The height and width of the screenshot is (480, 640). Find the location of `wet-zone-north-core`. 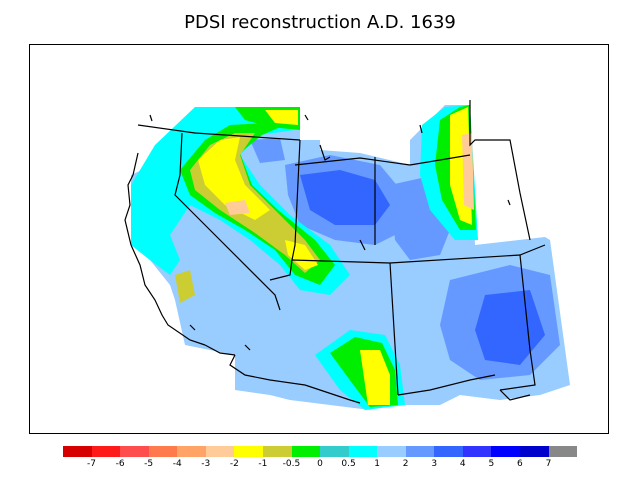

wet-zone-north-core is located at coordinates (345, 197).